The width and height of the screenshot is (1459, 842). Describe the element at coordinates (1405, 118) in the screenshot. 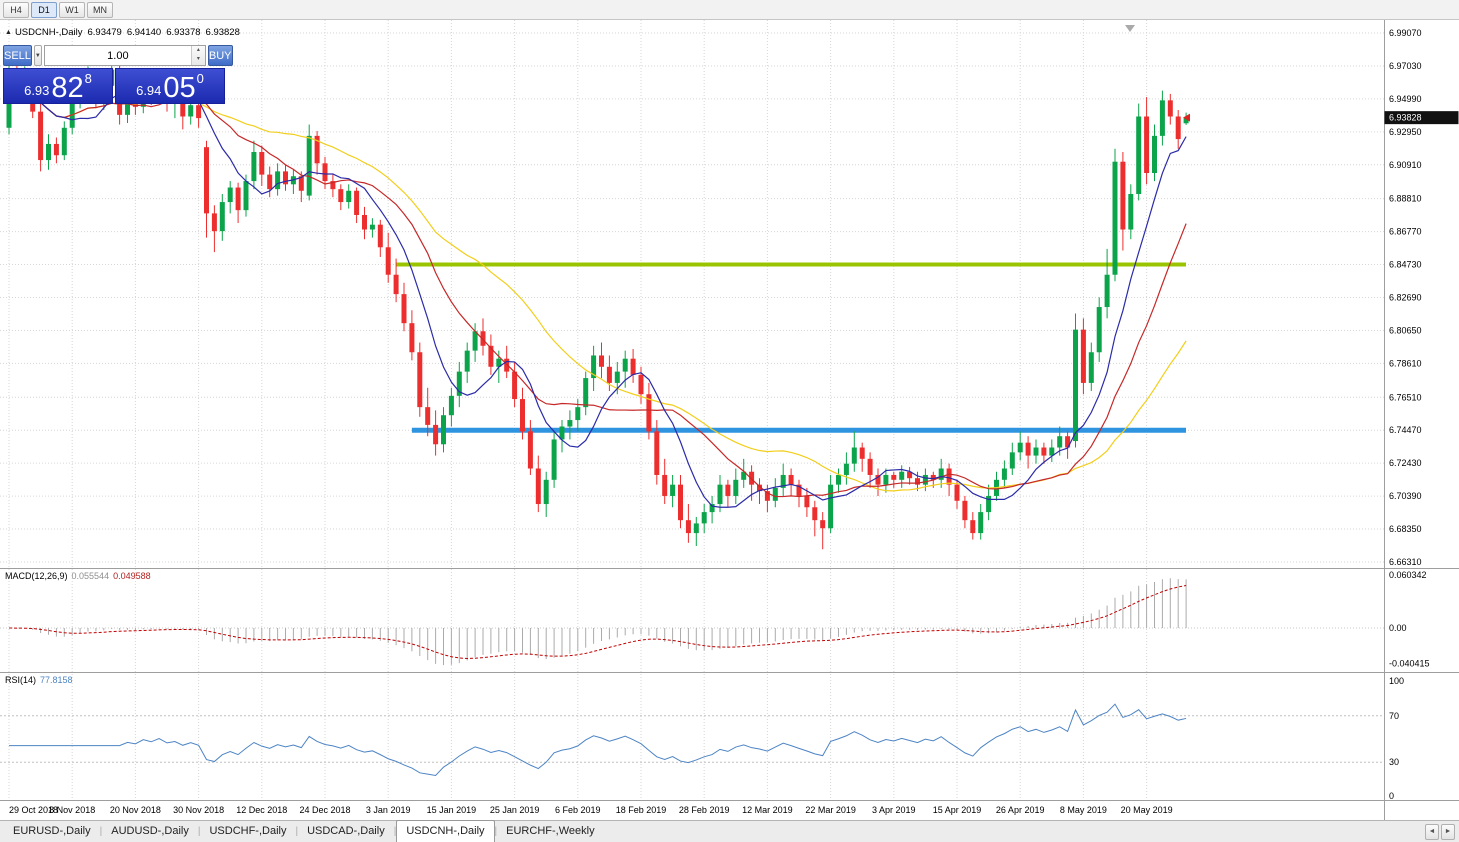

I see `svg-text: 6.93828` at that location.